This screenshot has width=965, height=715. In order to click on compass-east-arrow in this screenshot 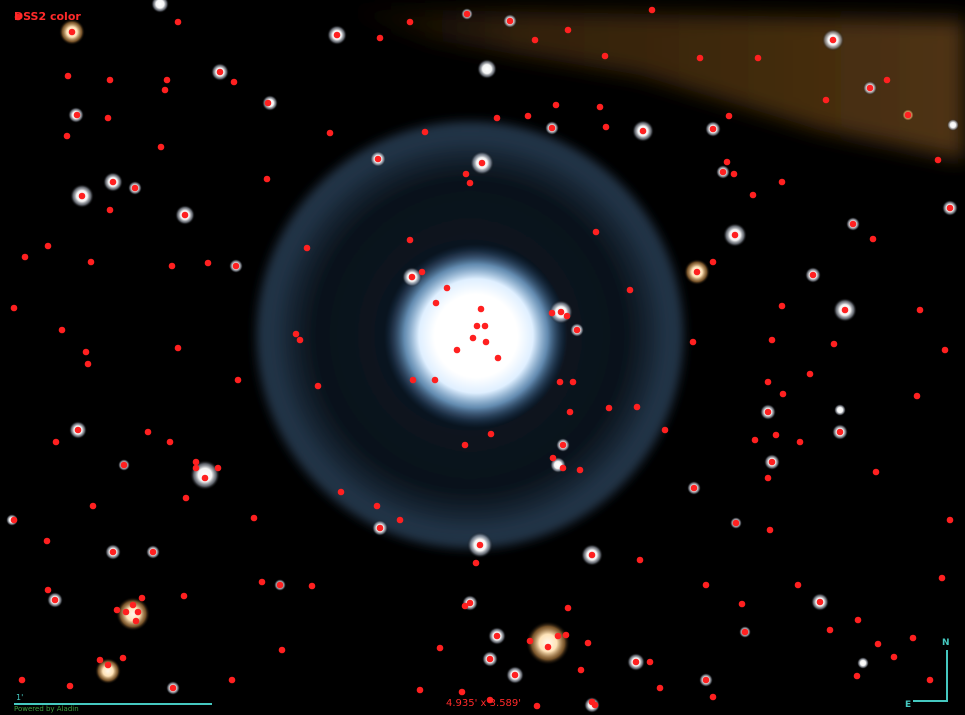, I will do `click(930, 701)`.